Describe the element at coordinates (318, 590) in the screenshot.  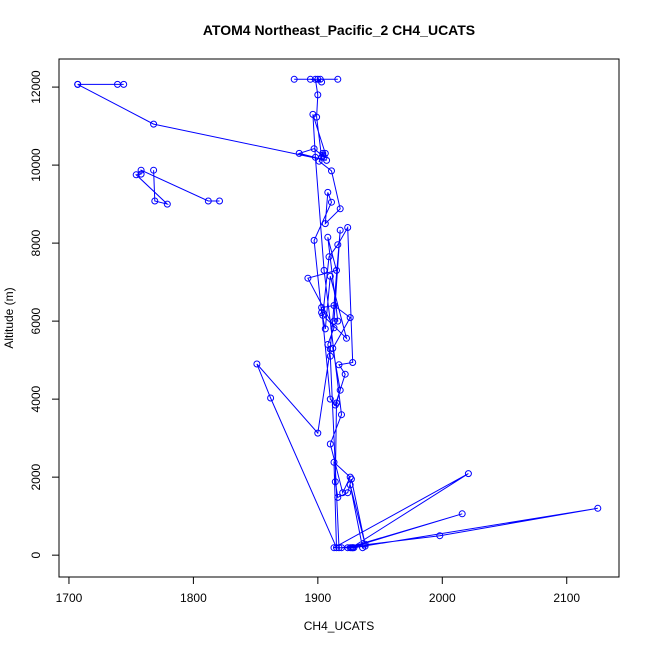
I see `x-axis: 1700 1800 1900 2000 2100` at that location.